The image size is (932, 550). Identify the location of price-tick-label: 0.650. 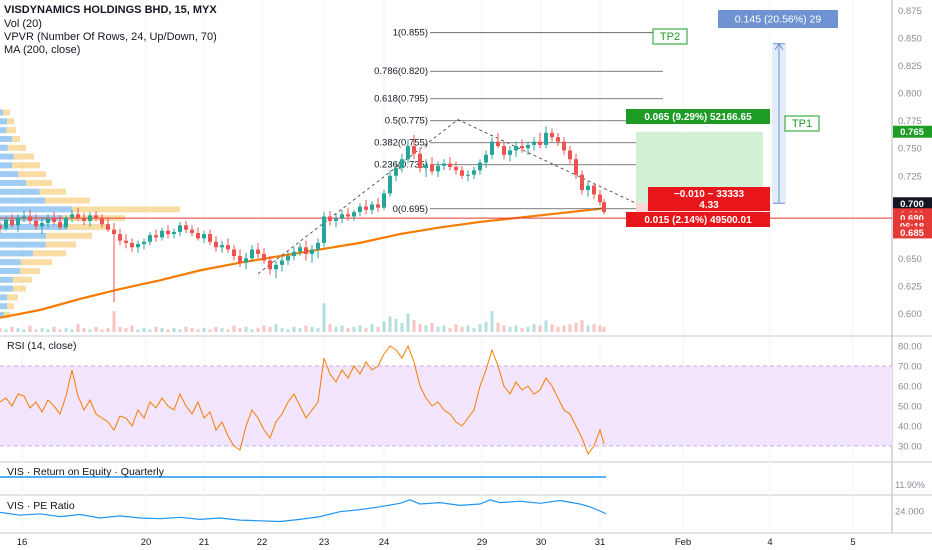
(910, 259).